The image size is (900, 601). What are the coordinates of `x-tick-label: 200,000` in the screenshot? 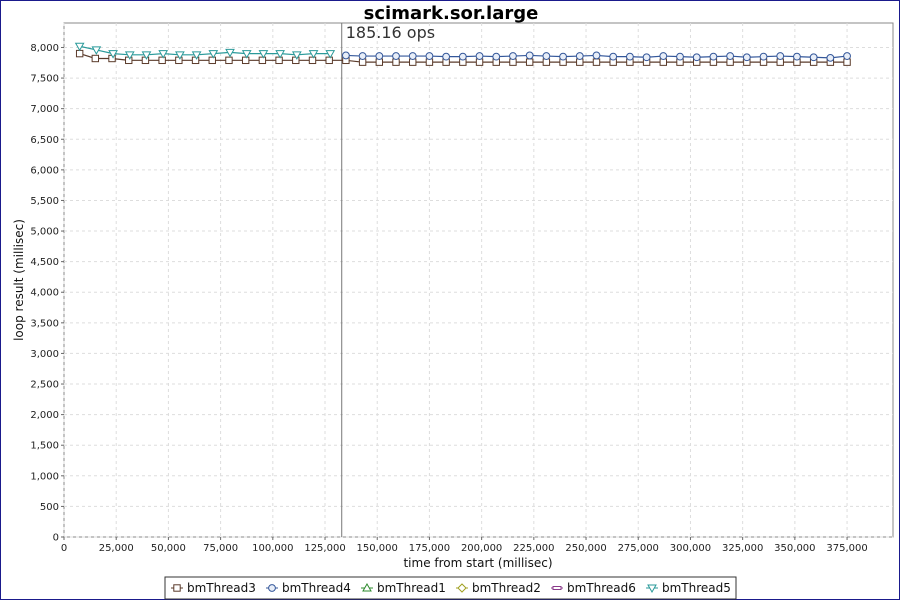 It's located at (481, 548).